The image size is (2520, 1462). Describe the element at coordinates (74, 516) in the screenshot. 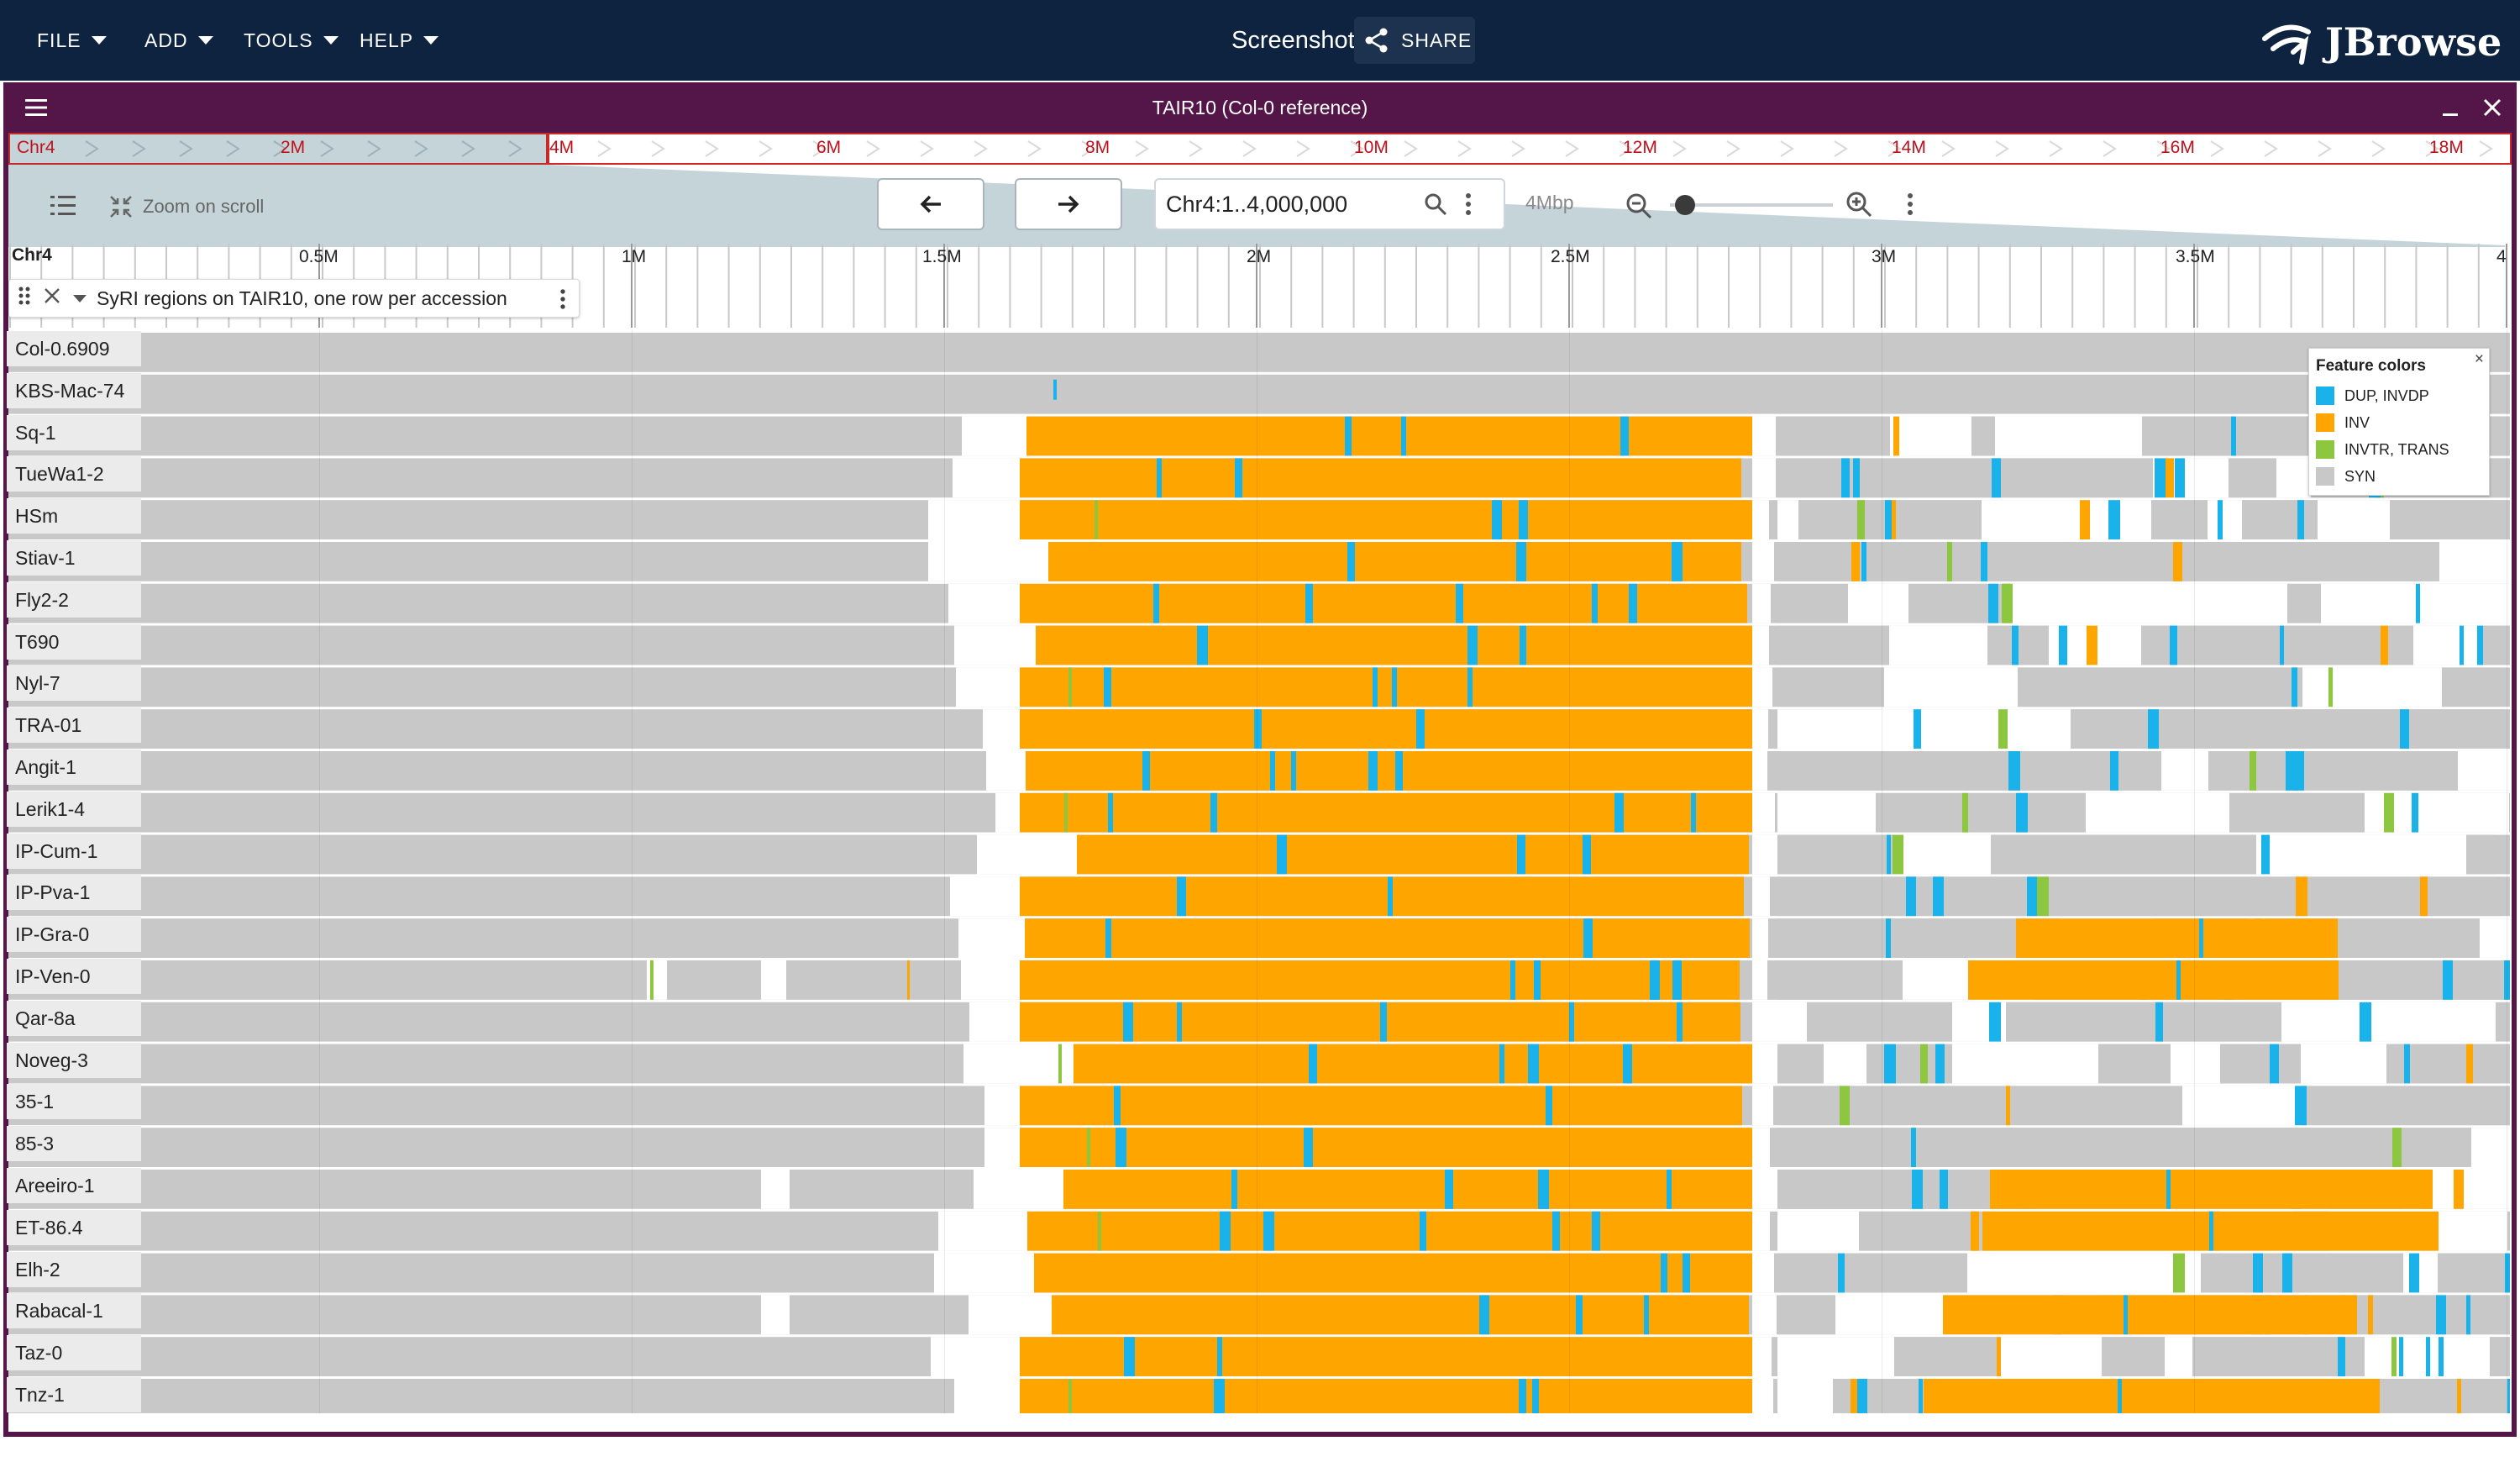

I see `row-label: HSm` at that location.